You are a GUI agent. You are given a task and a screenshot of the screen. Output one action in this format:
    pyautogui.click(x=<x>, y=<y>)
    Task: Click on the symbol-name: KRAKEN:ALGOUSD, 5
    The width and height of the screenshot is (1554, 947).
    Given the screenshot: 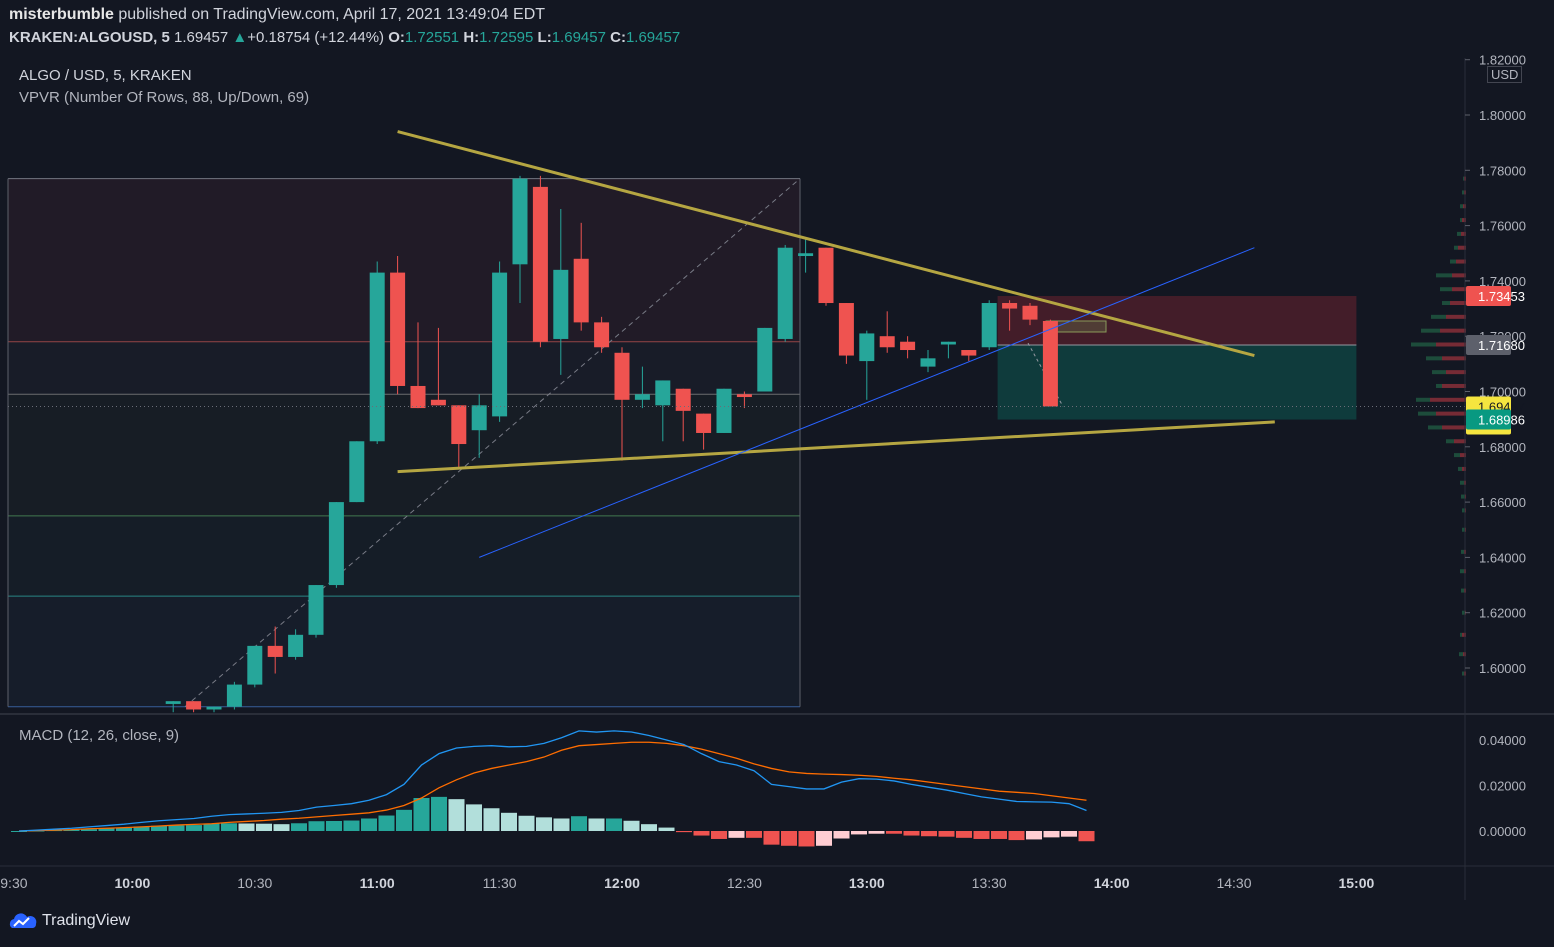 What is the action you would take?
    pyautogui.click(x=89, y=37)
    